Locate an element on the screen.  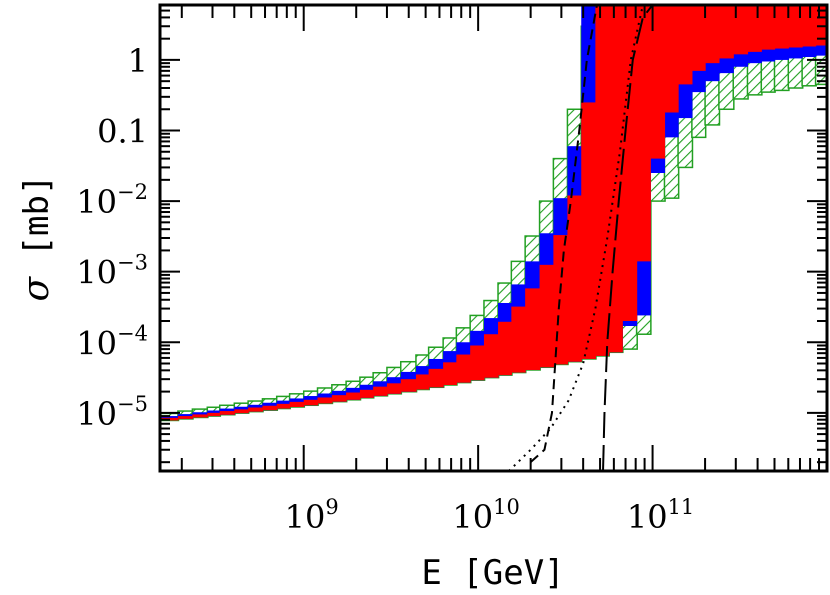
x-tick-label: 1011 is located at coordinates (660, 515).